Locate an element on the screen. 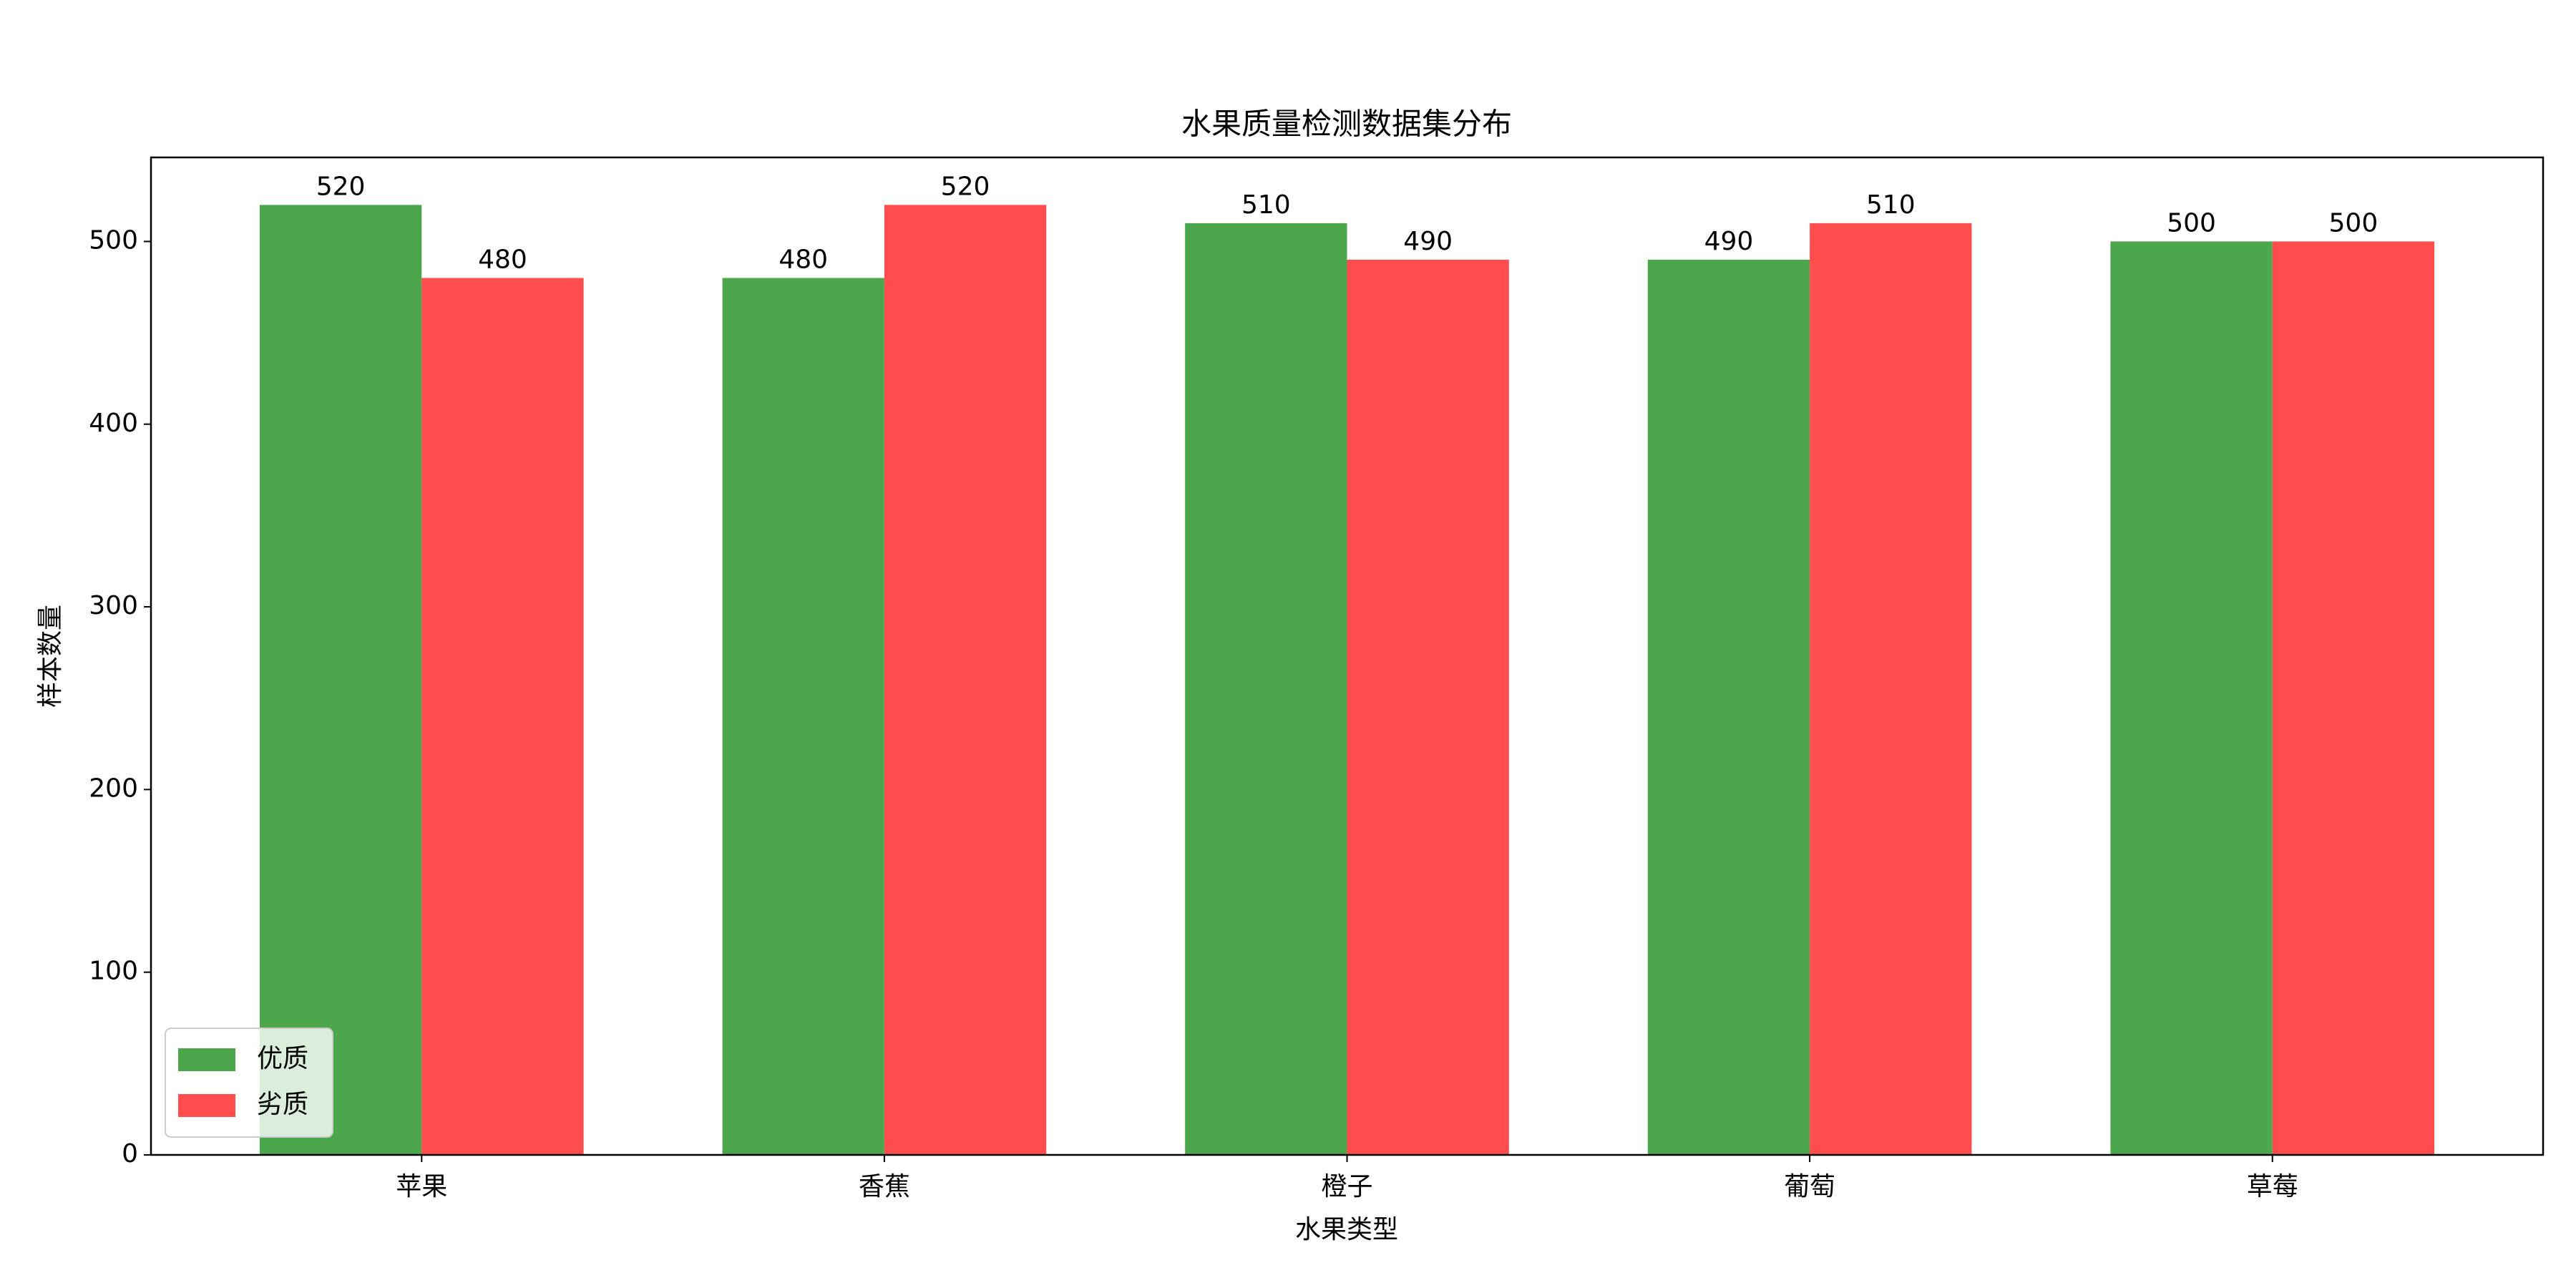 The image size is (2576, 1288). y-tick-label: 100 is located at coordinates (113, 971).